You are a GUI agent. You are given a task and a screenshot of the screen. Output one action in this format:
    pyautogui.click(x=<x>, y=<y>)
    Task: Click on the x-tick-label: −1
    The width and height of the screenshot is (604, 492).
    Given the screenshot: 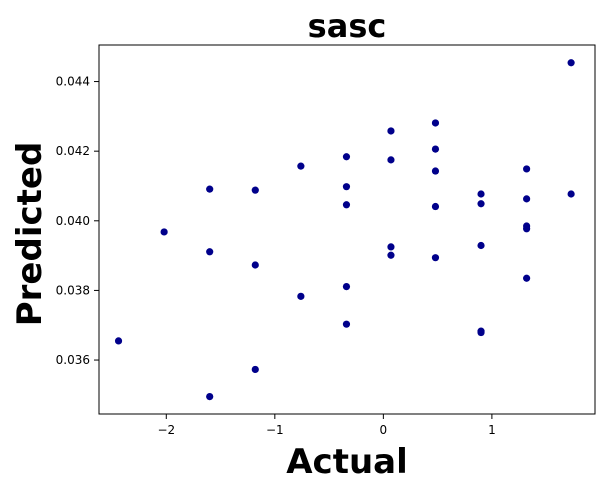 What is the action you would take?
    pyautogui.click(x=275, y=430)
    